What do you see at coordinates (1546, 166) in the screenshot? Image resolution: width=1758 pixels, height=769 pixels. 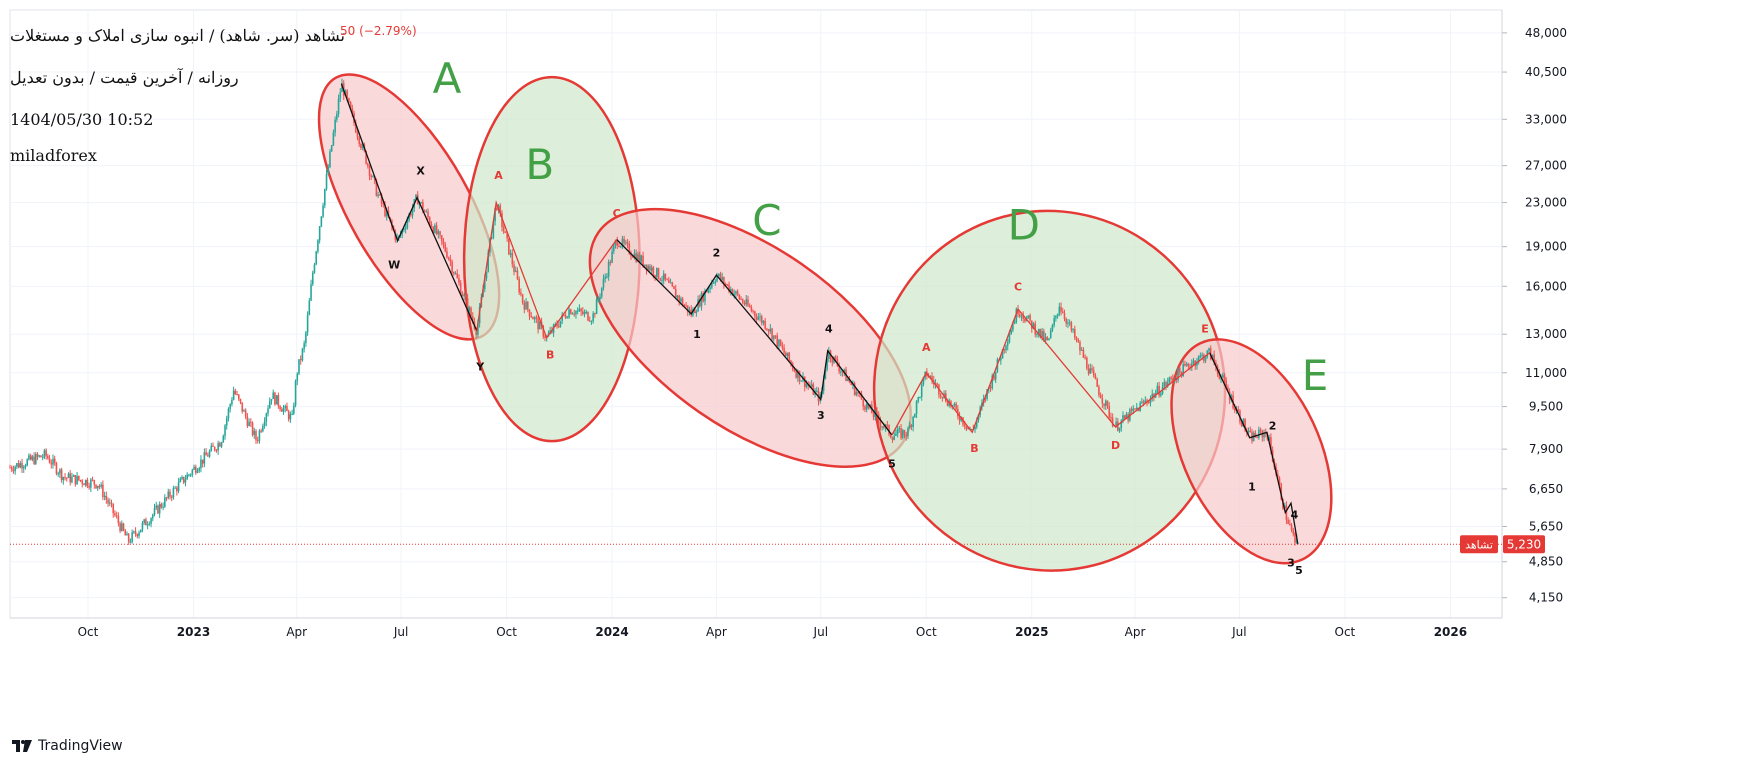 I see `y-axis-label: 27,000` at bounding box center [1546, 166].